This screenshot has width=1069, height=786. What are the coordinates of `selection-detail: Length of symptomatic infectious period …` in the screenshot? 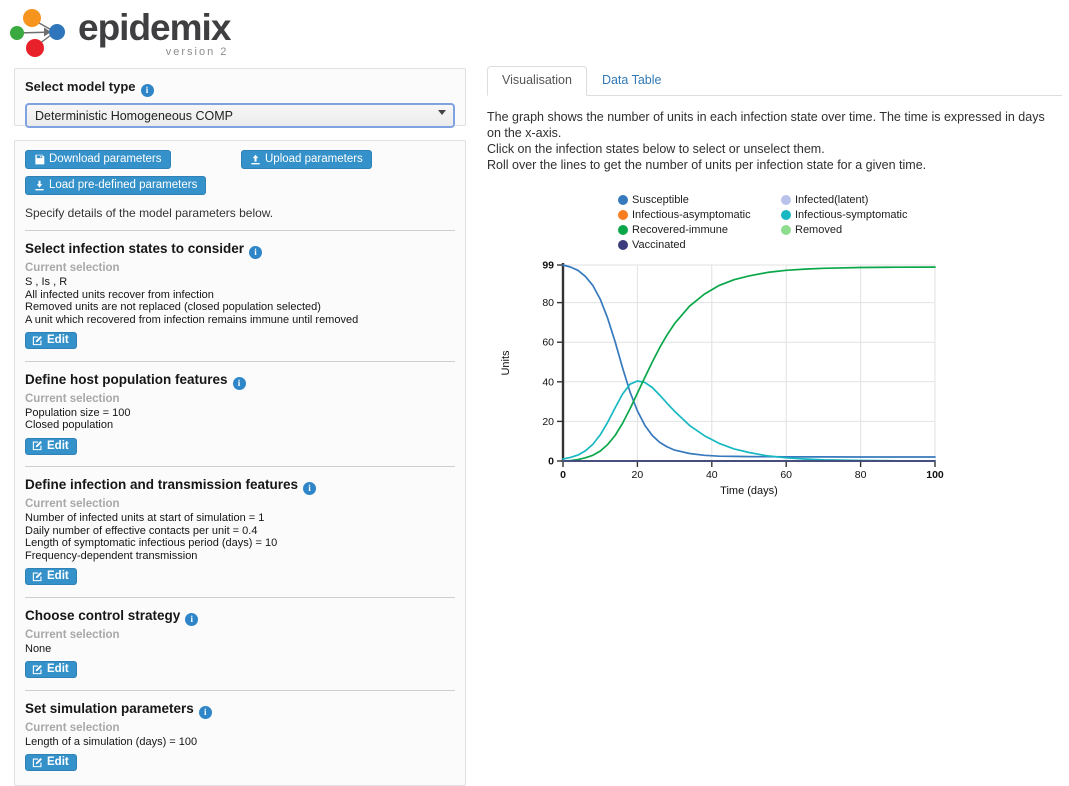 It's located at (151, 543).